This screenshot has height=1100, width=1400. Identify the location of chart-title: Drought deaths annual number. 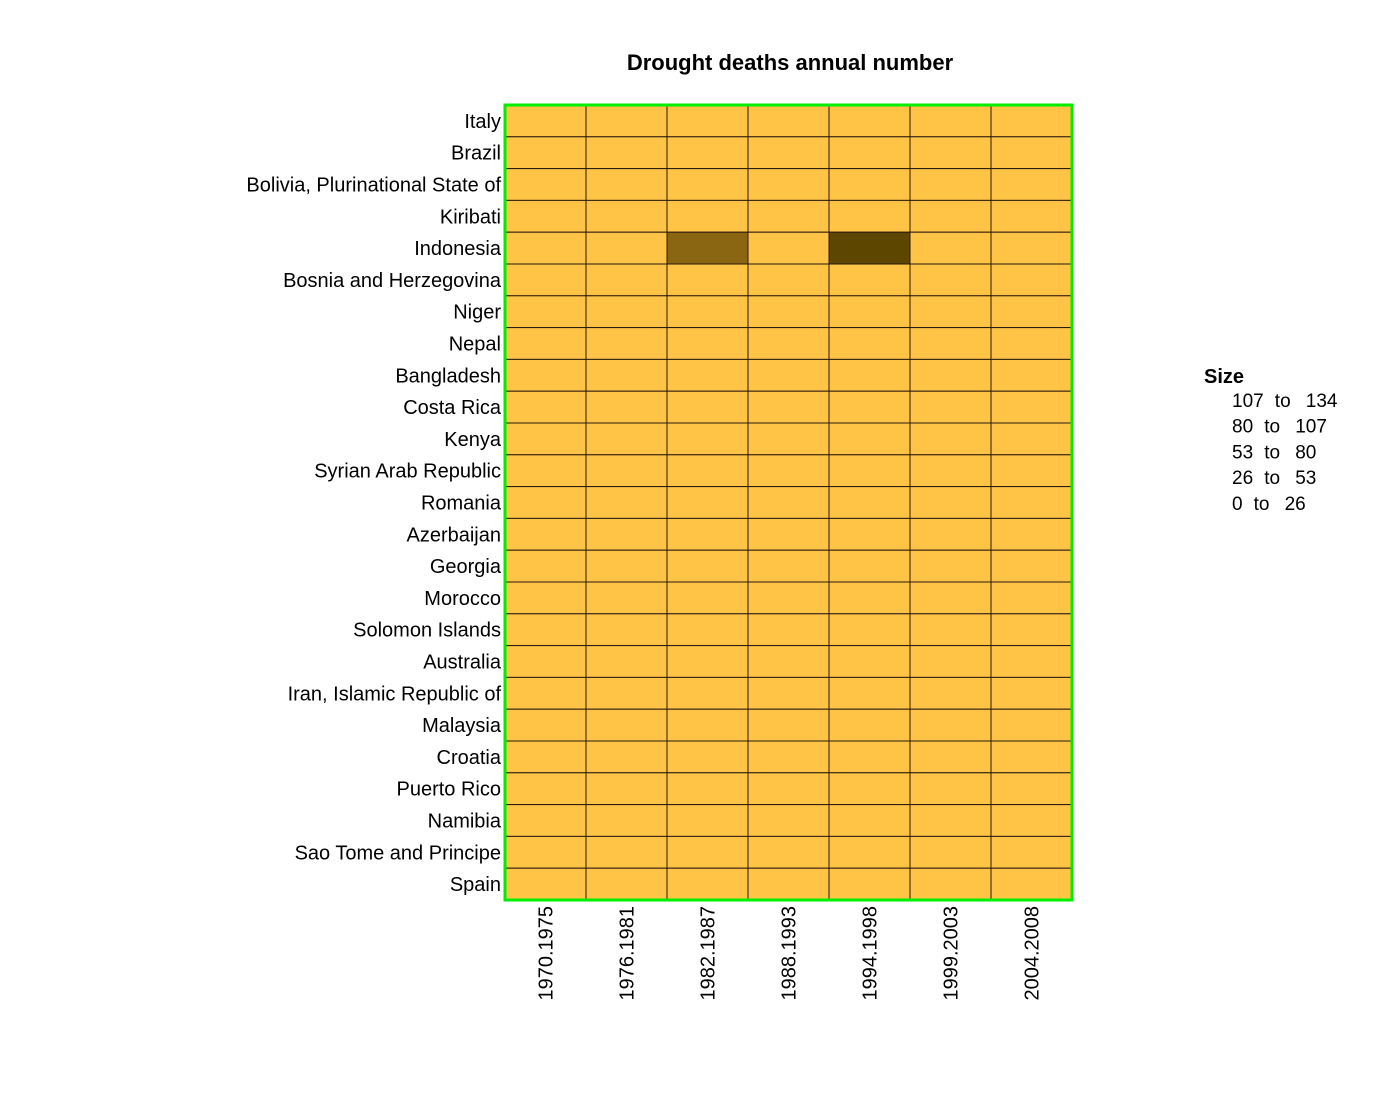
(790, 62).